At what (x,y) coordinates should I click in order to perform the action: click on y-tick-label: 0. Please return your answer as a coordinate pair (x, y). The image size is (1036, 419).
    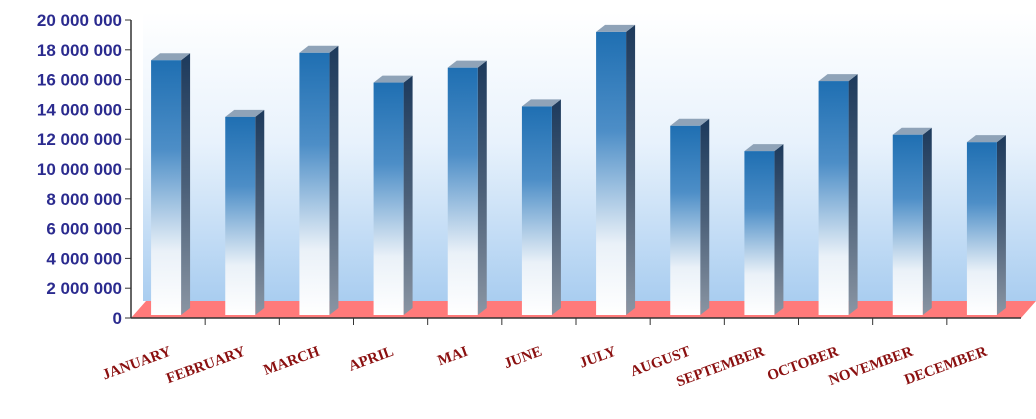
    Looking at the image, I should click on (117, 318).